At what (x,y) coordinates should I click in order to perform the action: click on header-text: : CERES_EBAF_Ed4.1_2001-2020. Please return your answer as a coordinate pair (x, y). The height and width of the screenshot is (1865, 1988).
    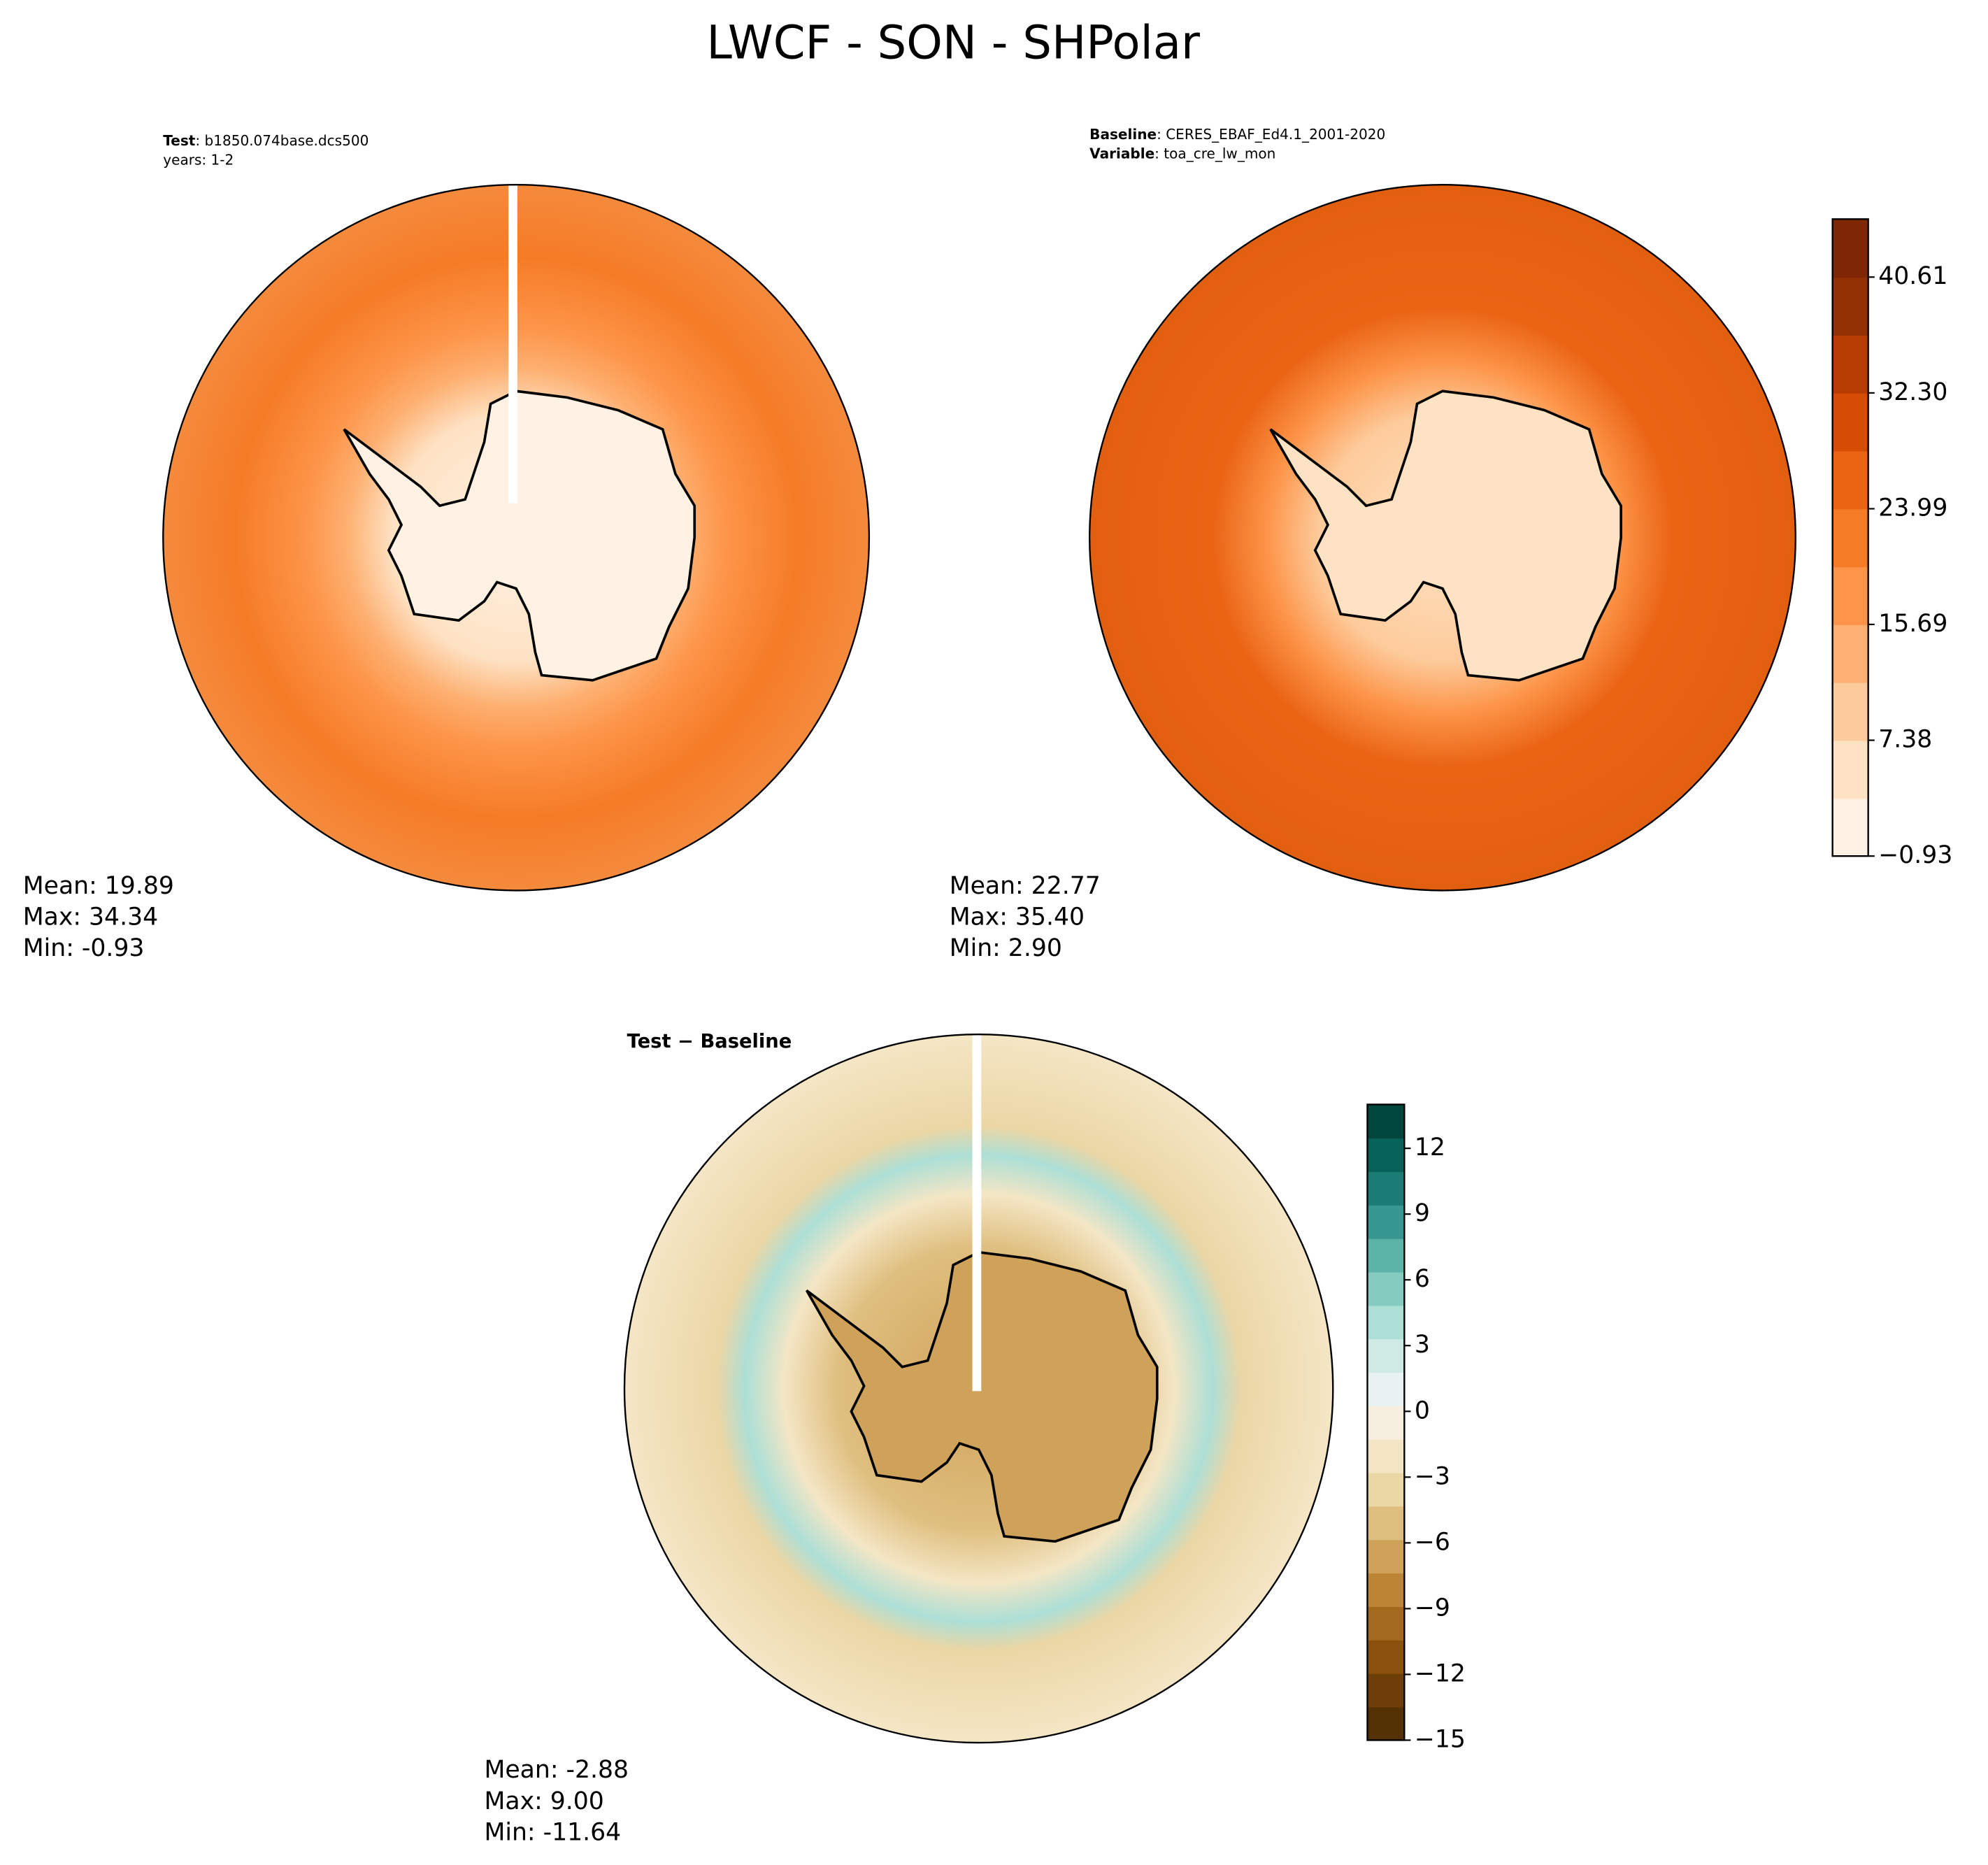
    Looking at the image, I should click on (1271, 134).